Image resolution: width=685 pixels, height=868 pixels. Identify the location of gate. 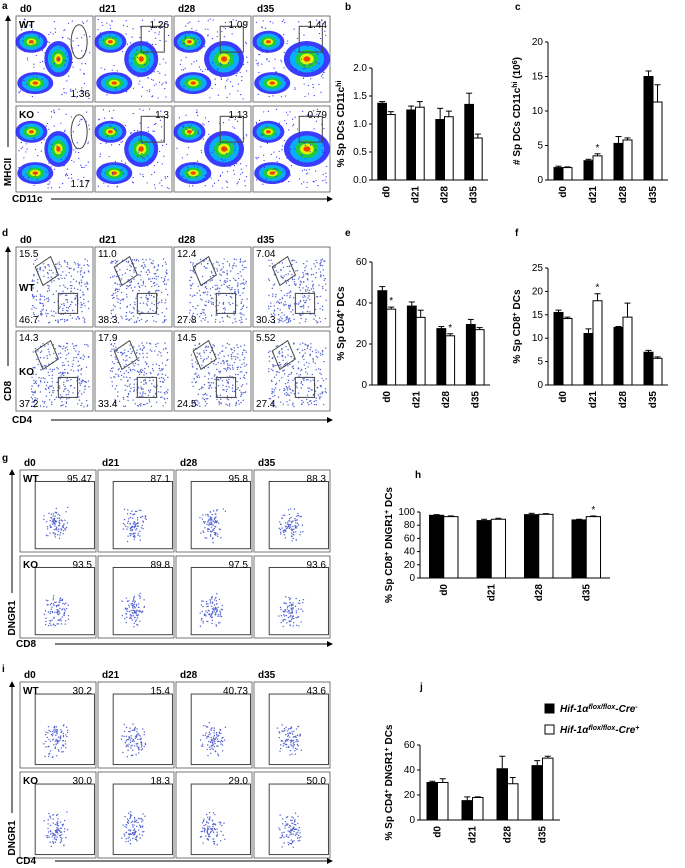
(125, 355).